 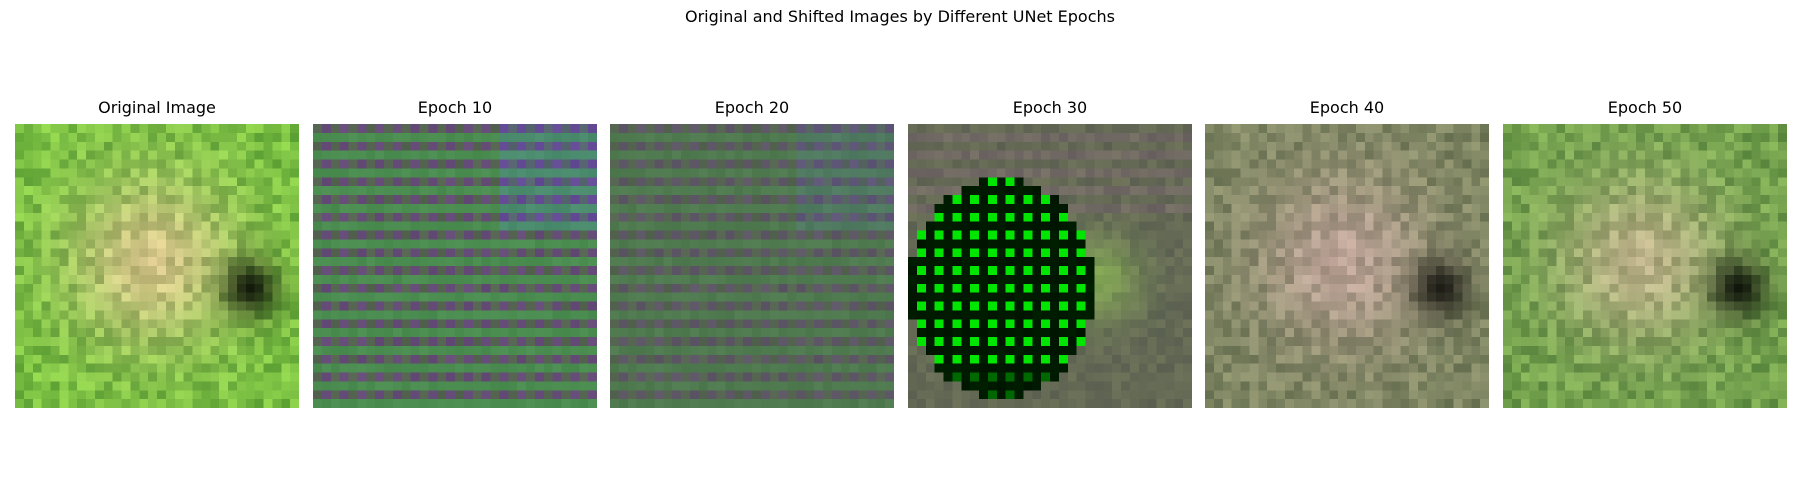 What do you see at coordinates (1645, 107) in the screenshot?
I see `panel-title-epoch-50: Epoch 50` at bounding box center [1645, 107].